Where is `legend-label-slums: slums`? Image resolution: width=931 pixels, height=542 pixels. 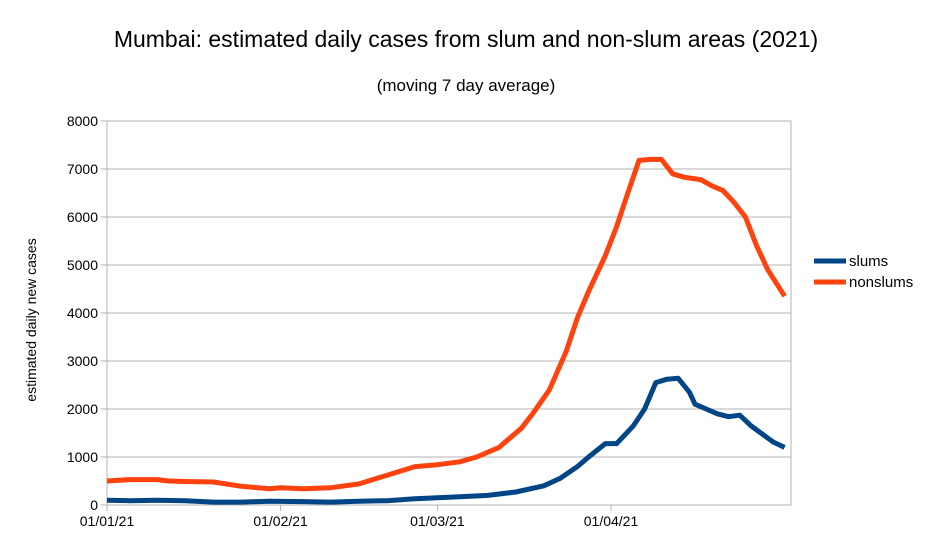 legend-label-slums: slums is located at coordinates (868, 261).